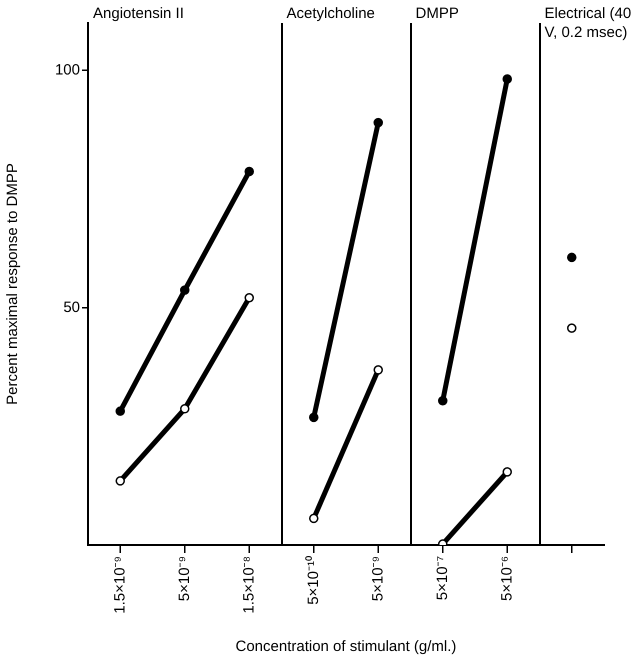 This screenshot has width=642, height=662. I want to click on annotation: Electrical (40 V, 0.2 msec), so click(588, 23).